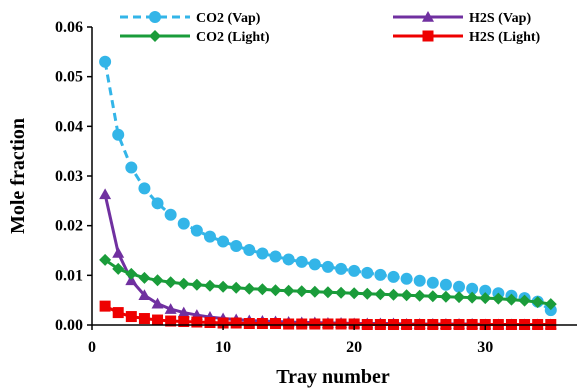 The width and height of the screenshot is (581, 389). I want to click on y-tick-label: 0.01, so click(69, 275).